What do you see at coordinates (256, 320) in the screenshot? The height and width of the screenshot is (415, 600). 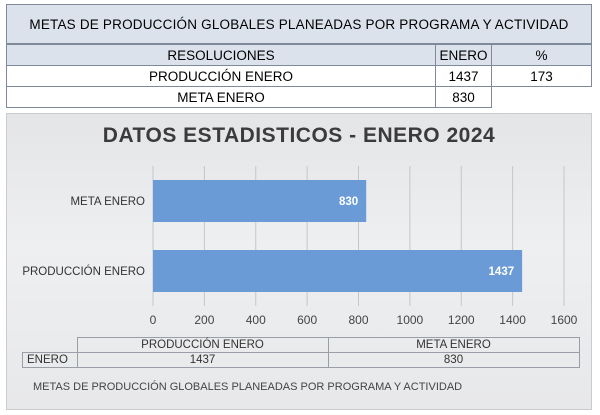 I see `x-tick-label: 400` at bounding box center [256, 320].